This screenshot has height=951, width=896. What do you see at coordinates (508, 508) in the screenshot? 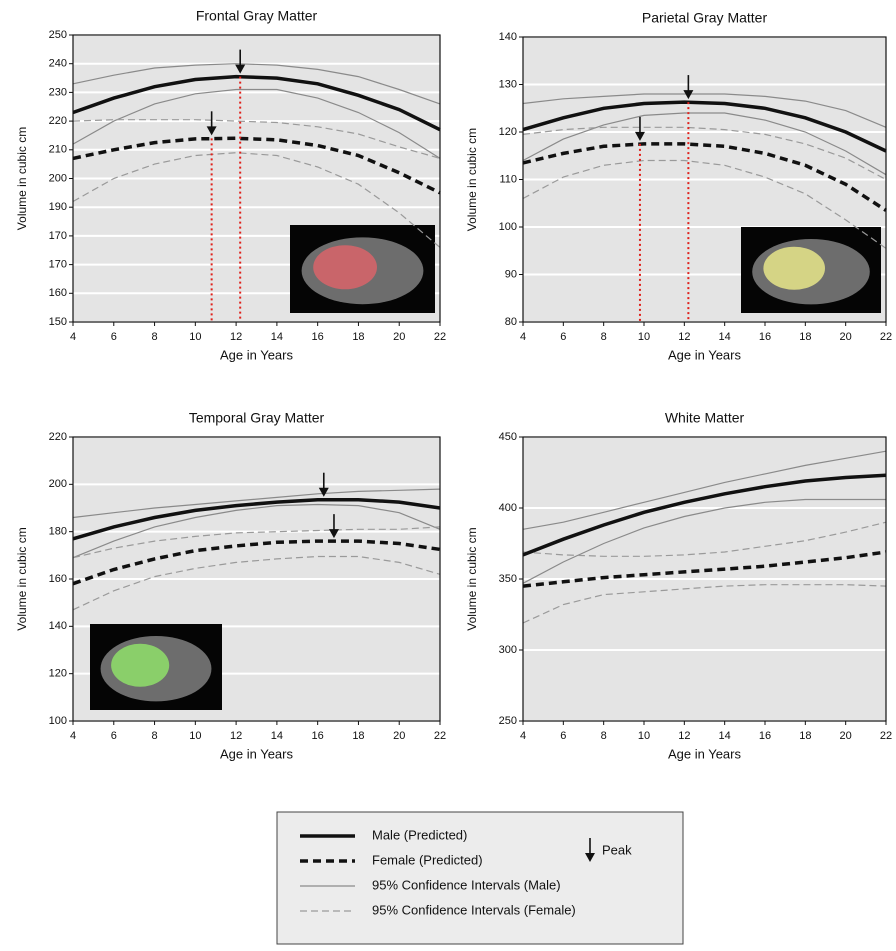
I see `y-tick-label: 400` at bounding box center [508, 508].